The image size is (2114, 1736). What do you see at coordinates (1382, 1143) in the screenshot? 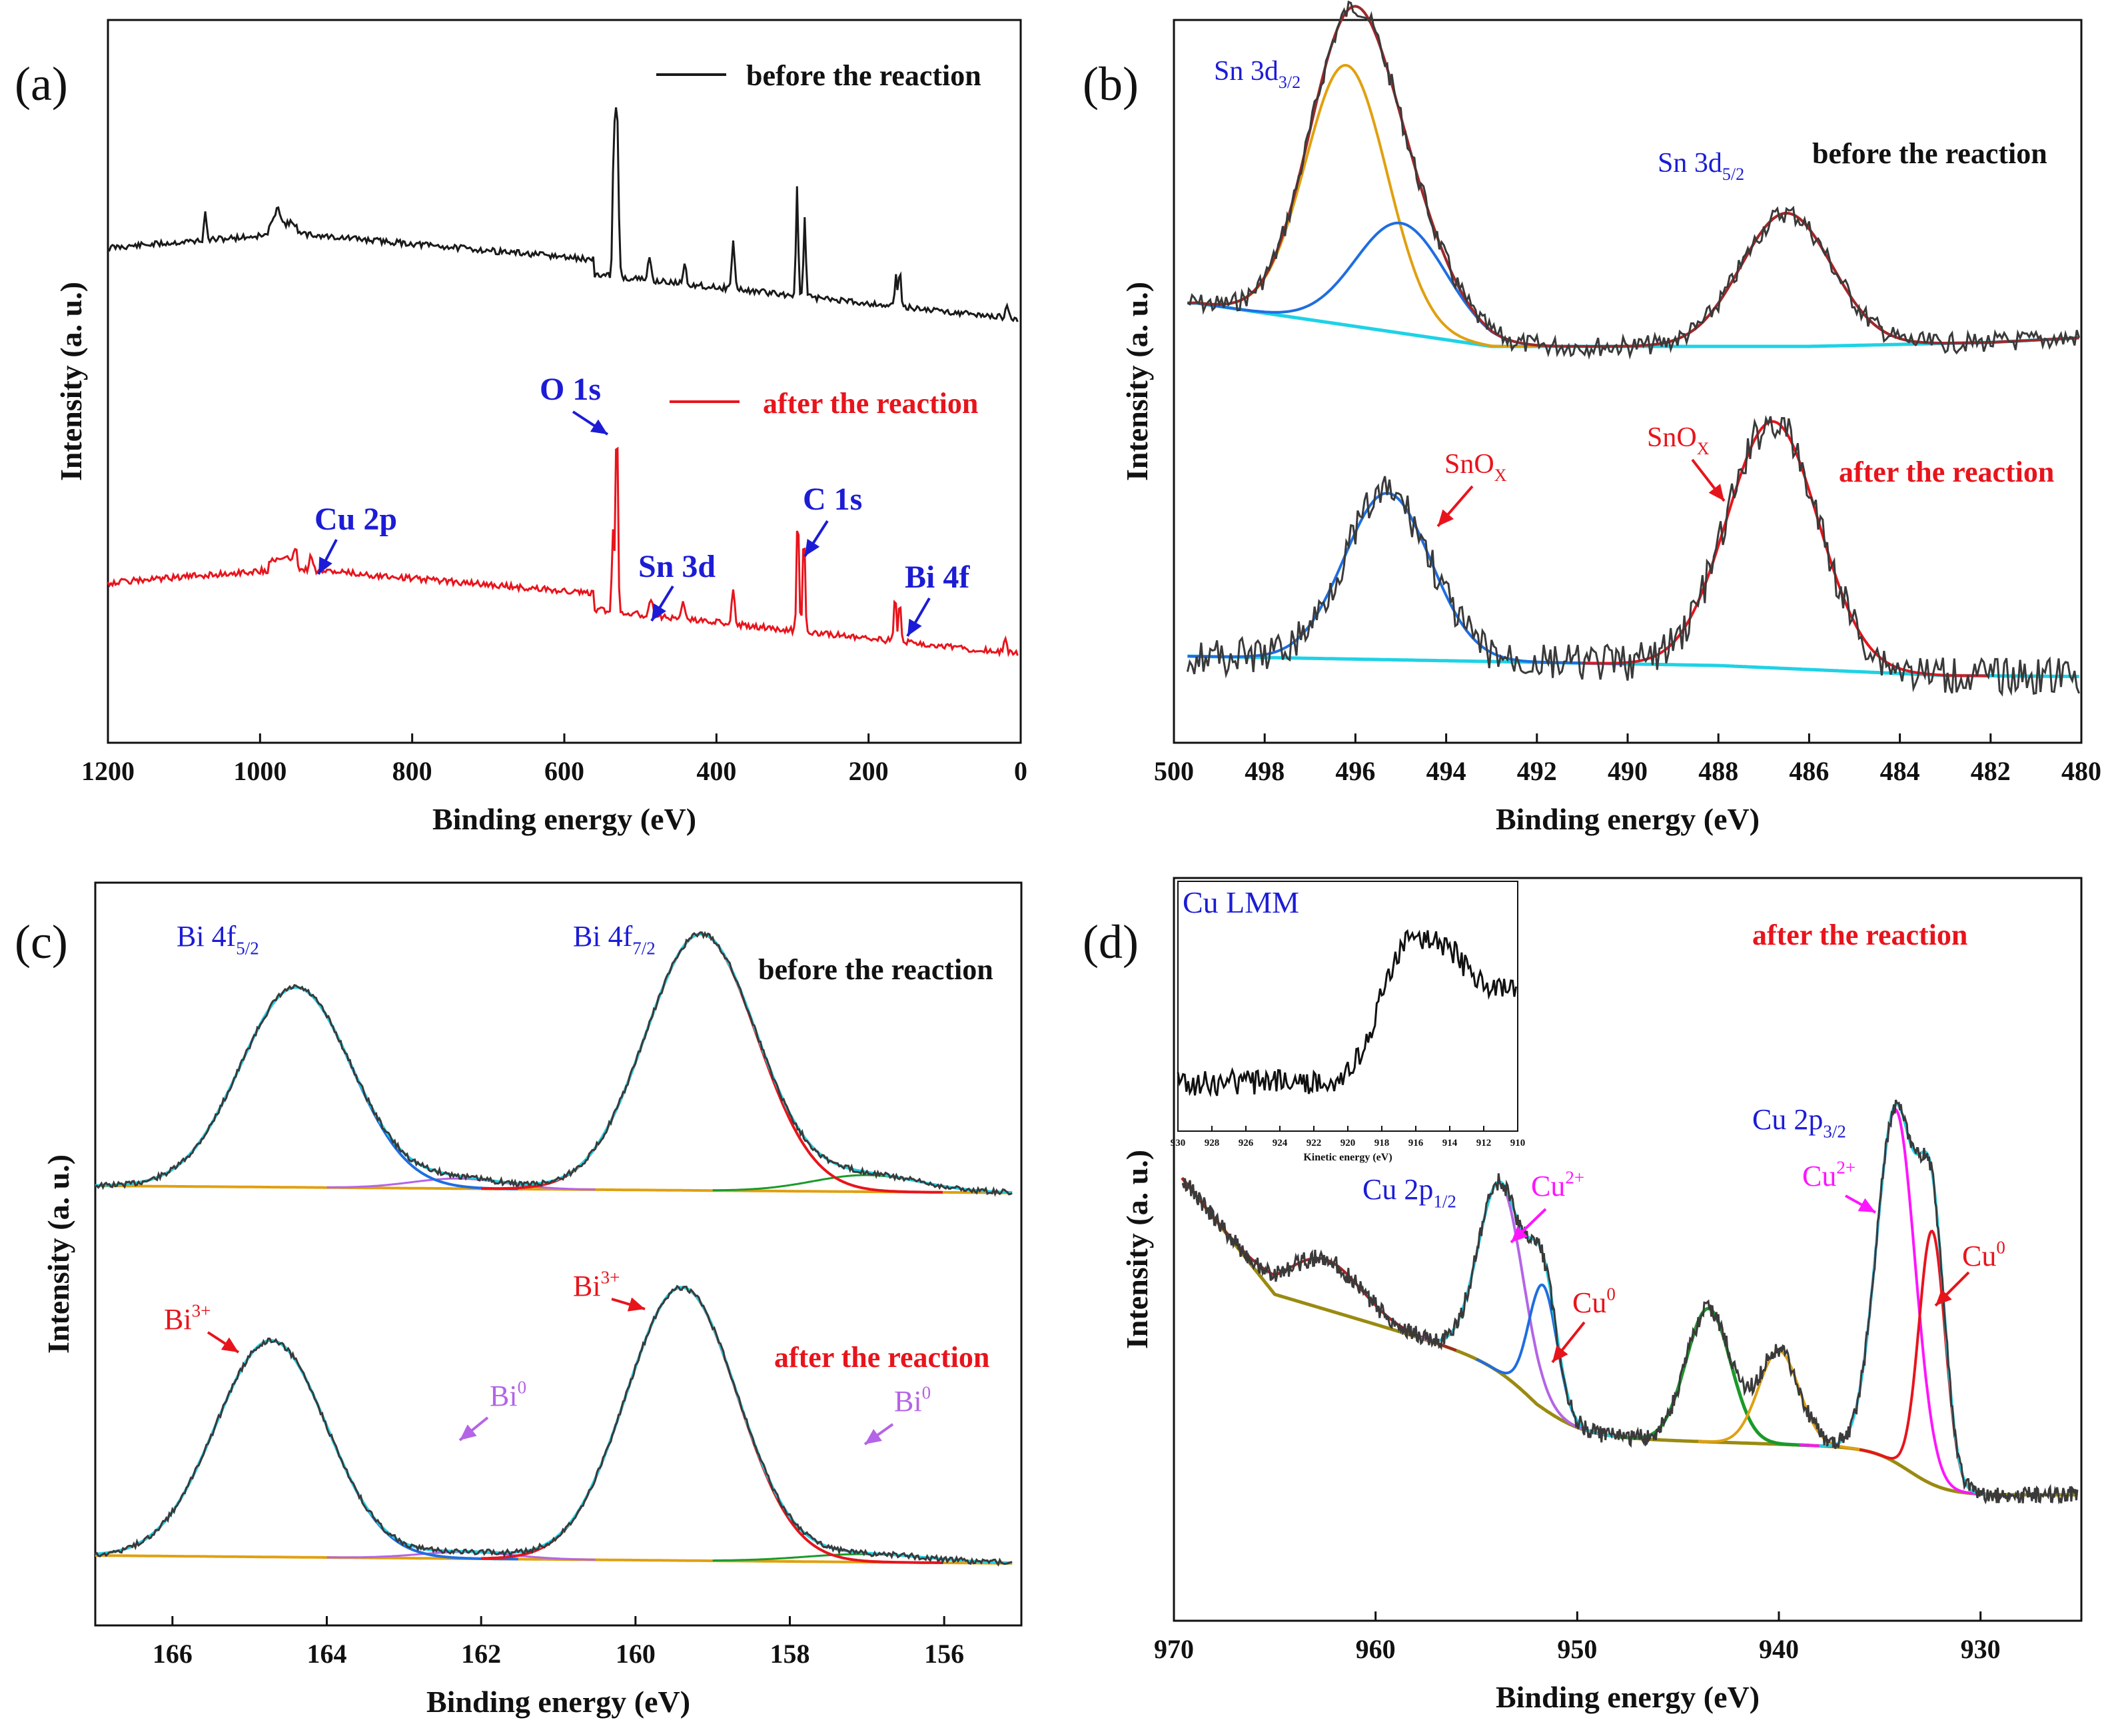
I see `inset-x-tick-label: 918` at bounding box center [1382, 1143].